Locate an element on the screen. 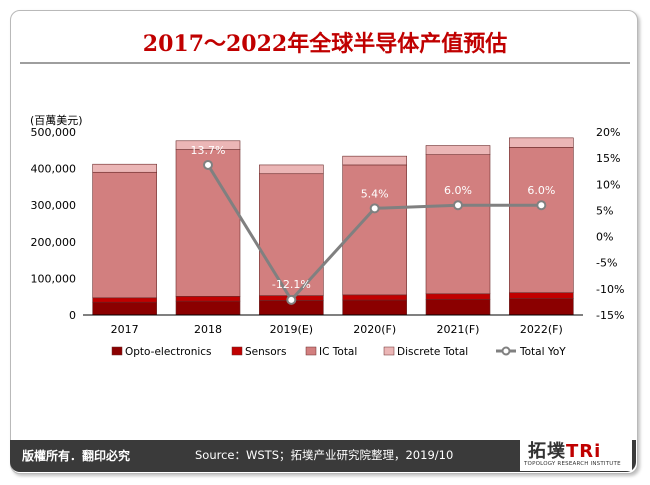 This screenshot has width=650, height=485. yoy-data-label: -12.1% is located at coordinates (291, 284).